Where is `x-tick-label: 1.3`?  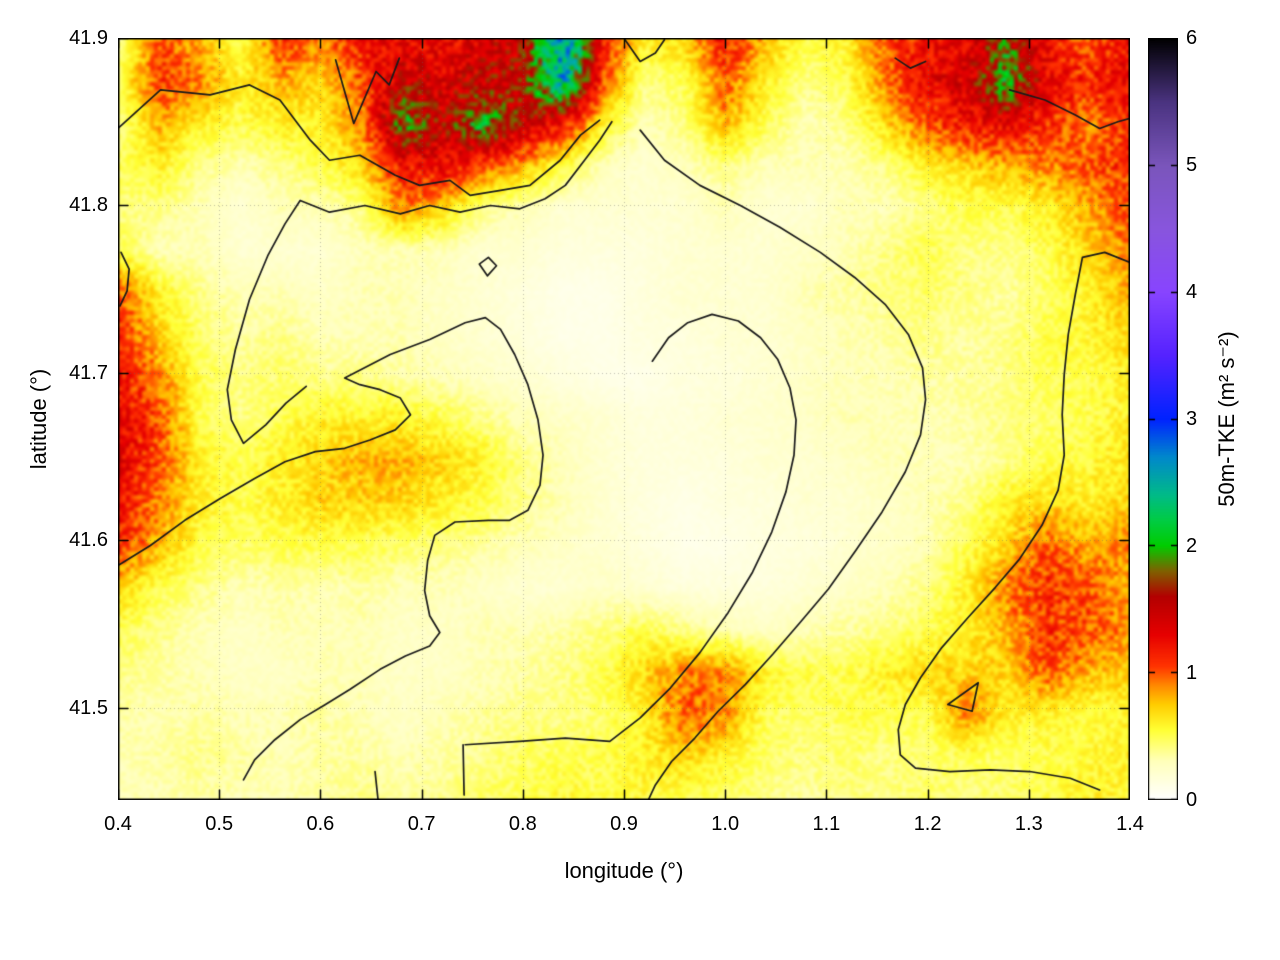
x-tick-label: 1.3 is located at coordinates (1028, 824).